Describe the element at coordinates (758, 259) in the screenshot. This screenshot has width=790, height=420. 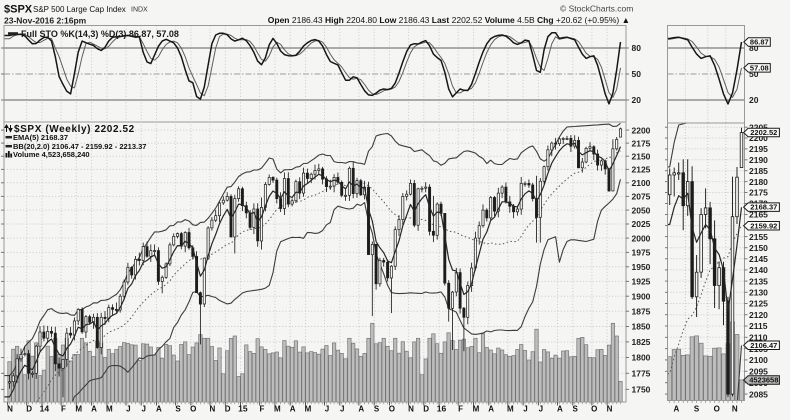
I see `svg-text: 2145` at that location.